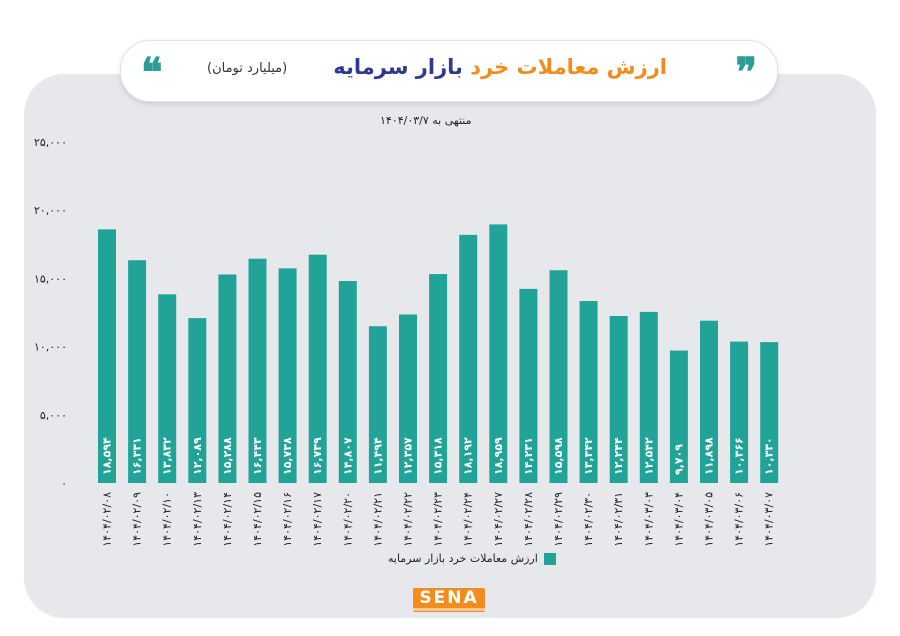 Image resolution: width=900 pixels, height=636 pixels. What do you see at coordinates (739, 456) in the screenshot?
I see `bar-value-label: ۱۰,۳۶۶` at bounding box center [739, 456].